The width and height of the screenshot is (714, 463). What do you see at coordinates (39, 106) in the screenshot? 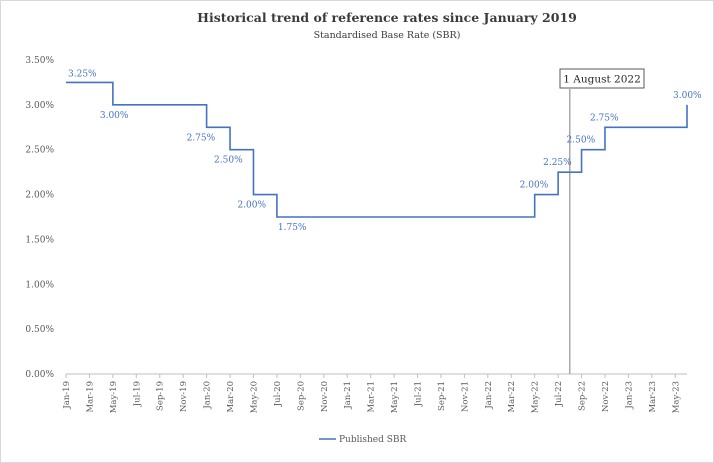
I see `y-tick-label: 3.00%` at bounding box center [39, 106].